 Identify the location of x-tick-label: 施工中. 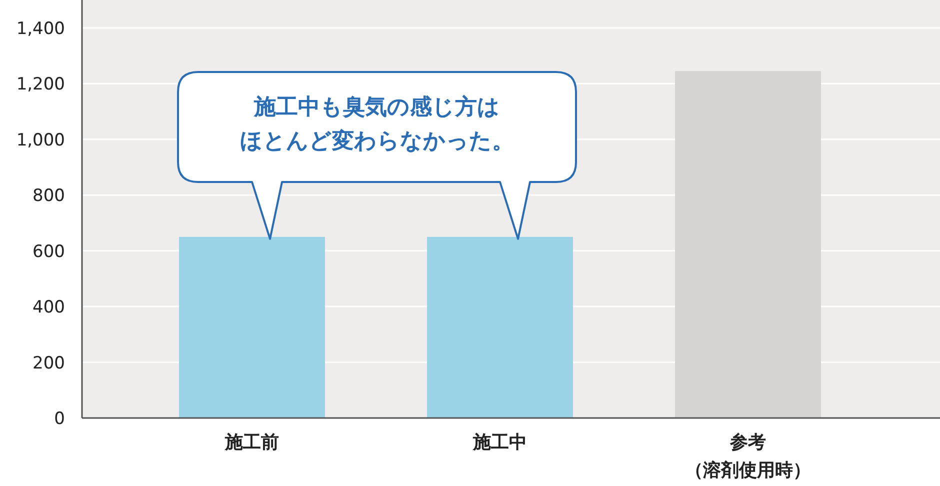
(499, 442).